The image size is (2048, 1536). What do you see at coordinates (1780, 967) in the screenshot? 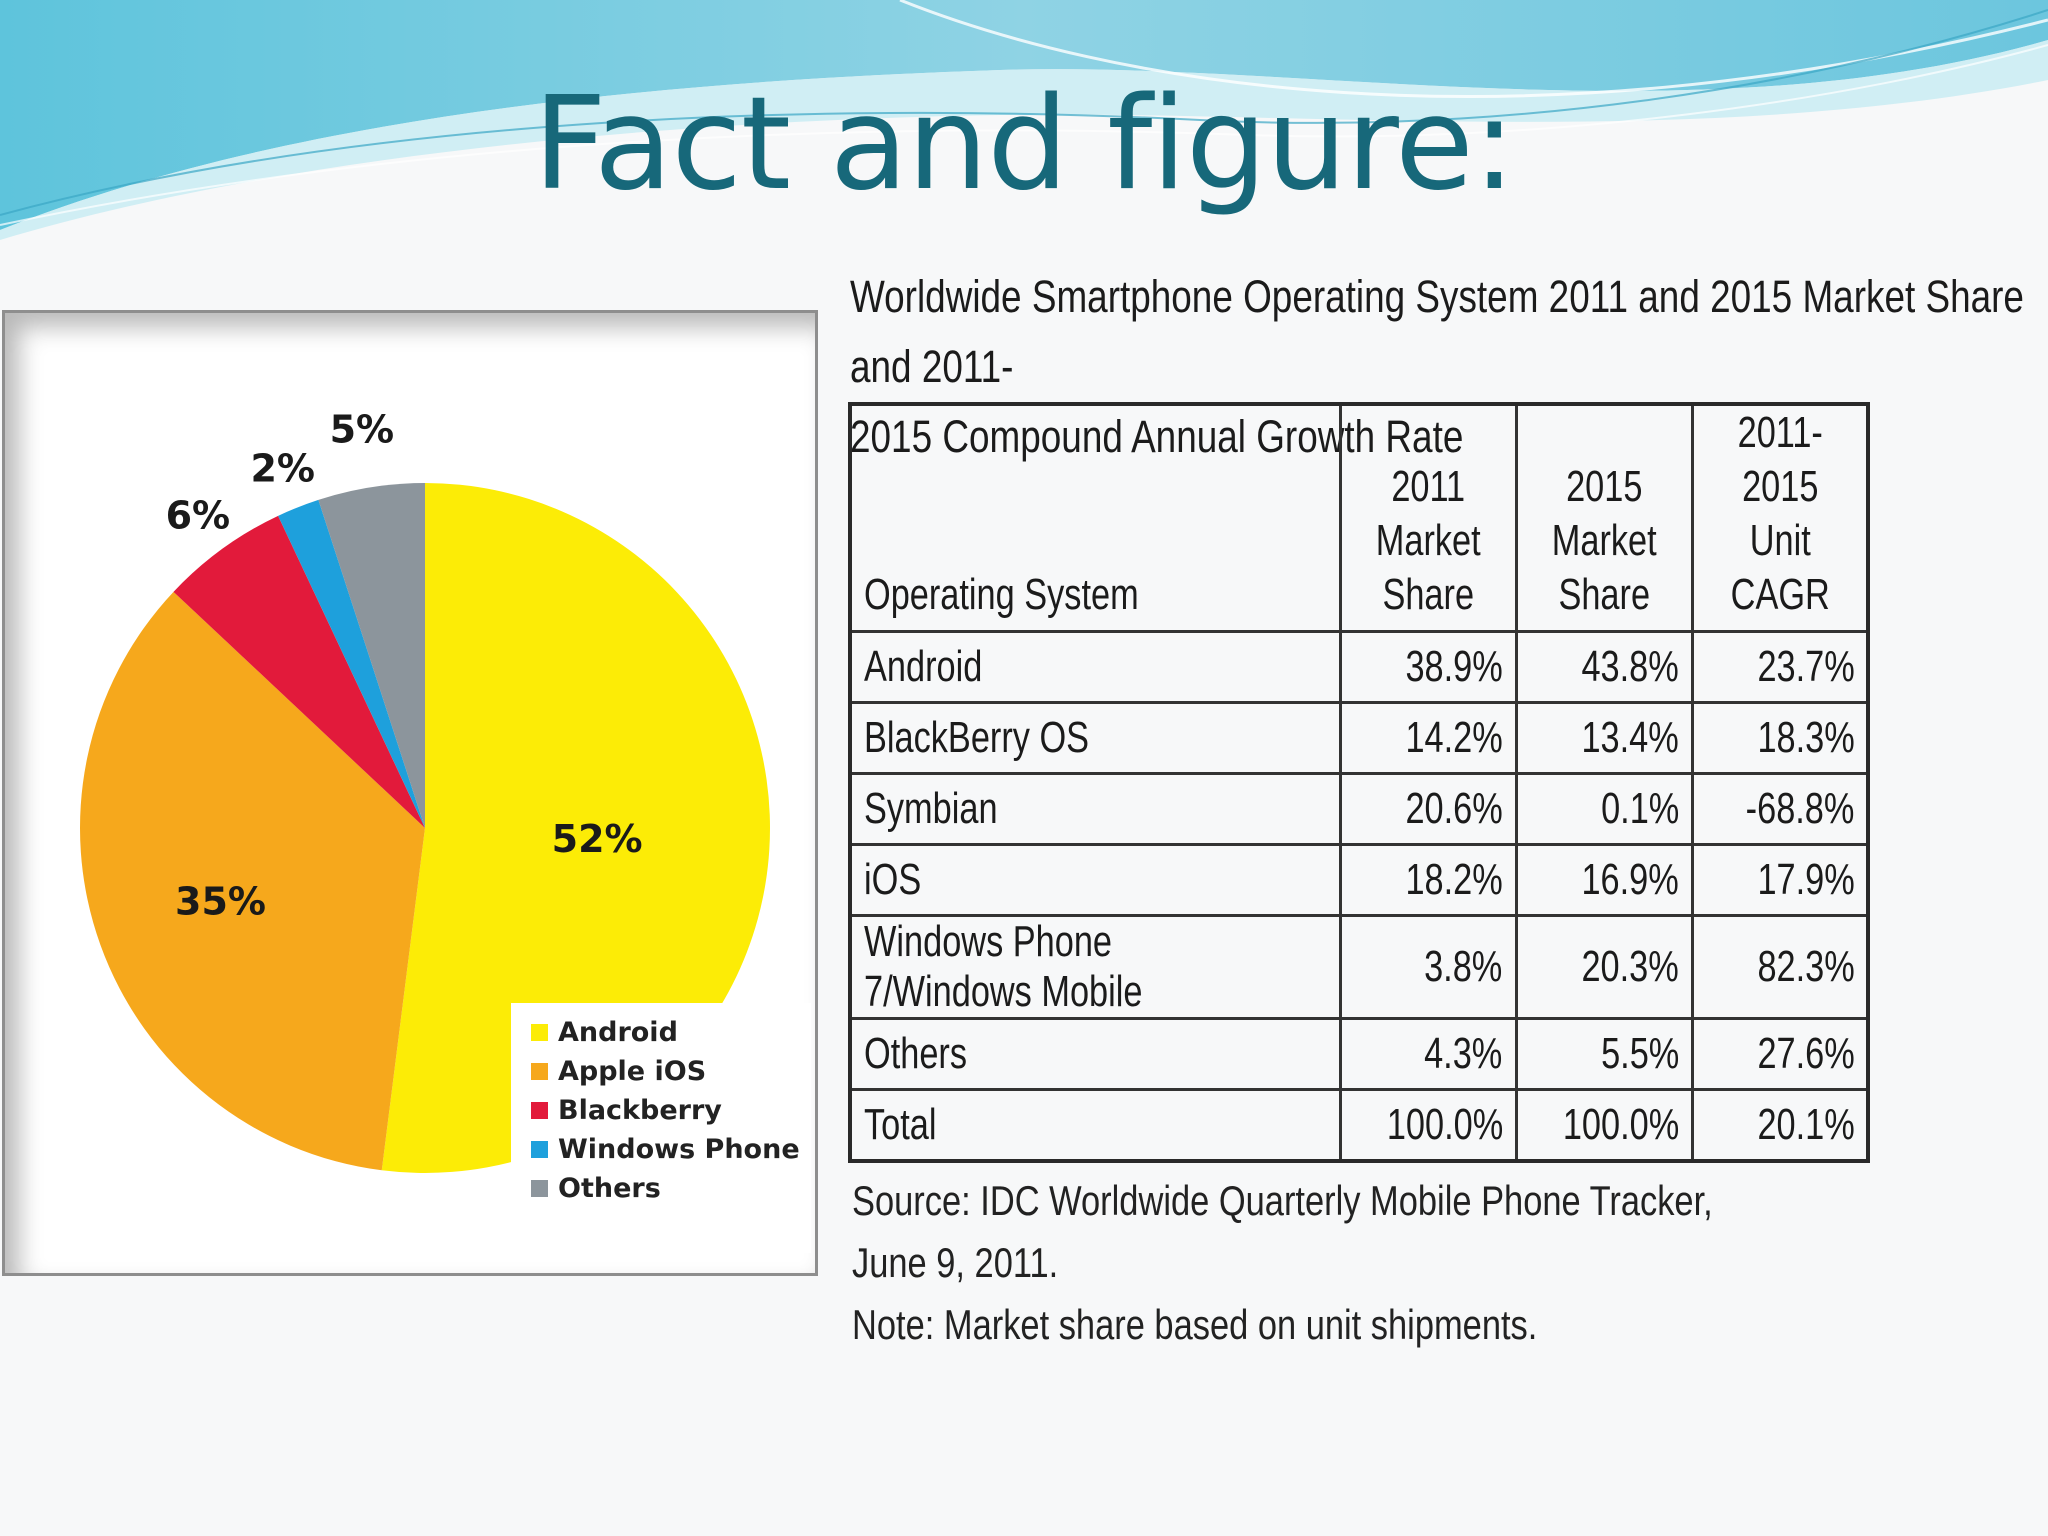
I see `table-cell-value: 82.3%` at bounding box center [1780, 967].